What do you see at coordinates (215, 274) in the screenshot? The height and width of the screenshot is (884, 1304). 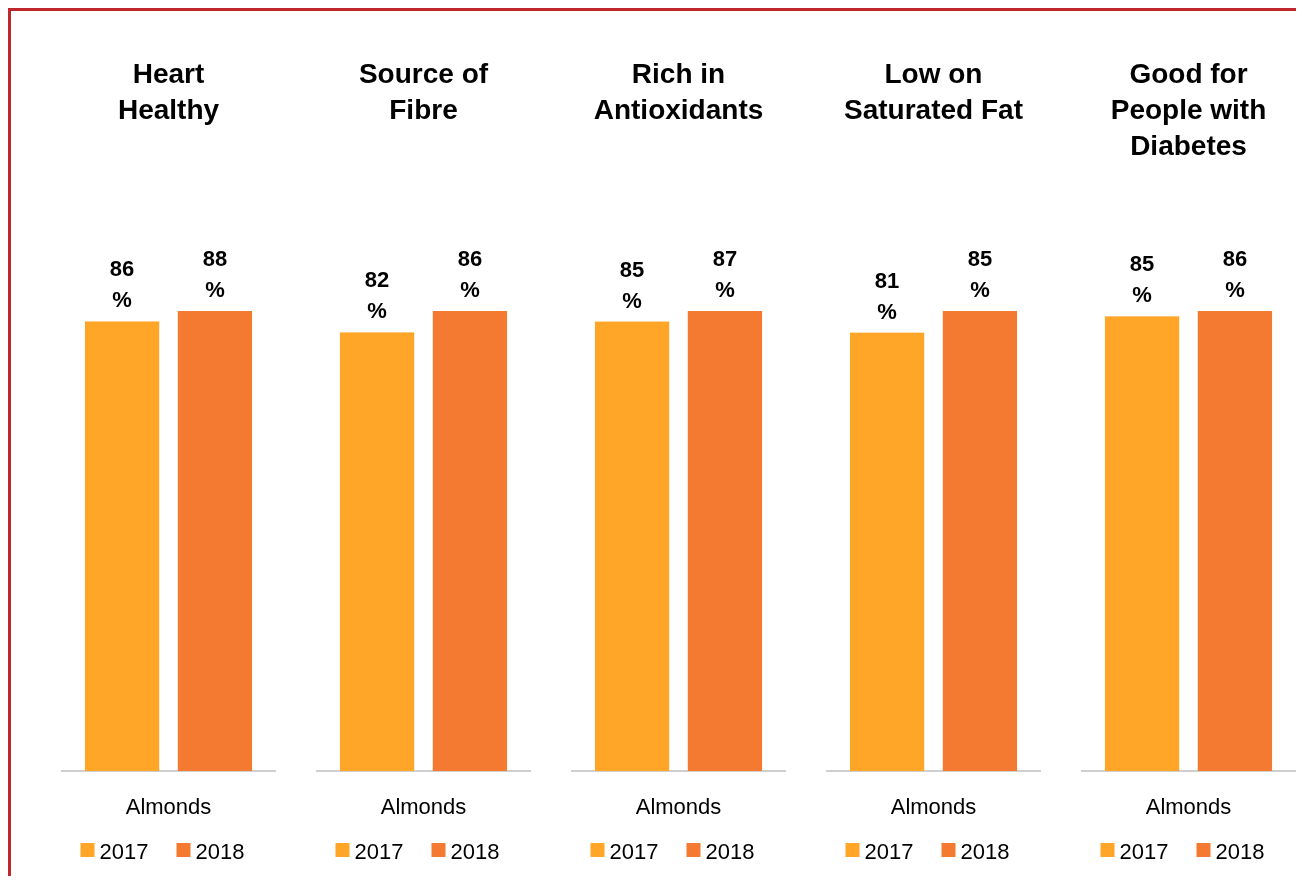 I see `data-label: 88 %` at bounding box center [215, 274].